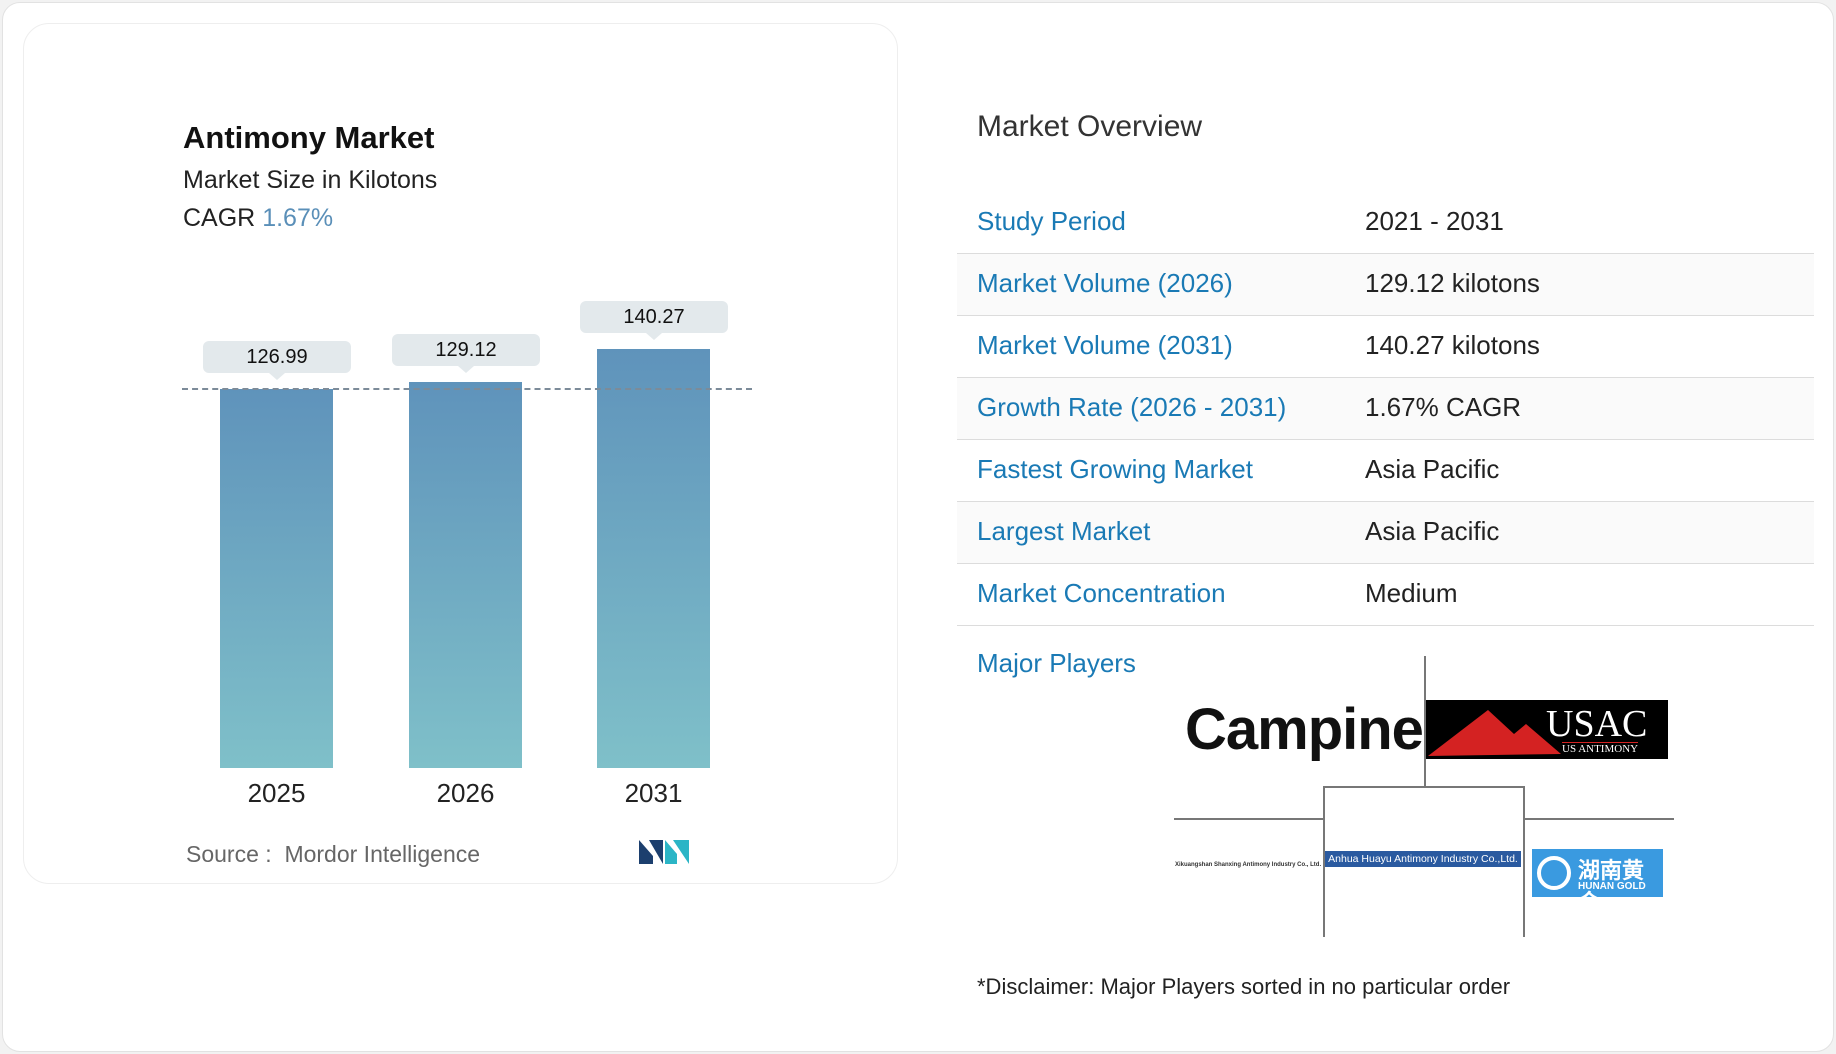 The width and height of the screenshot is (1836, 1054). What do you see at coordinates (1064, 531) in the screenshot?
I see `row-label: Largest Market` at bounding box center [1064, 531].